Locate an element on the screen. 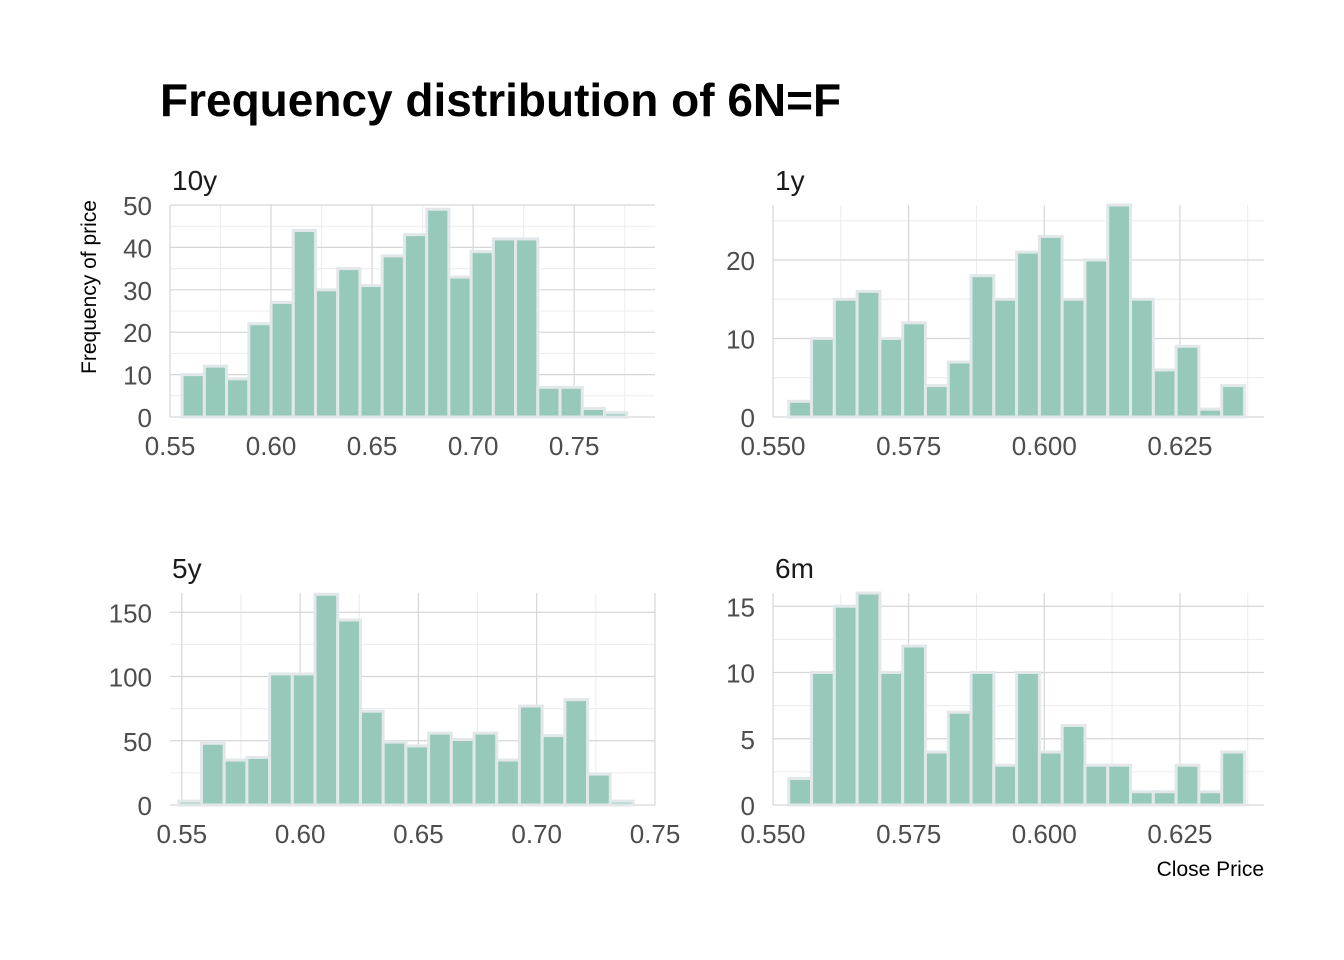 This screenshot has width=1344, height=960. x-tick-label: 0.575 is located at coordinates (908, 446).